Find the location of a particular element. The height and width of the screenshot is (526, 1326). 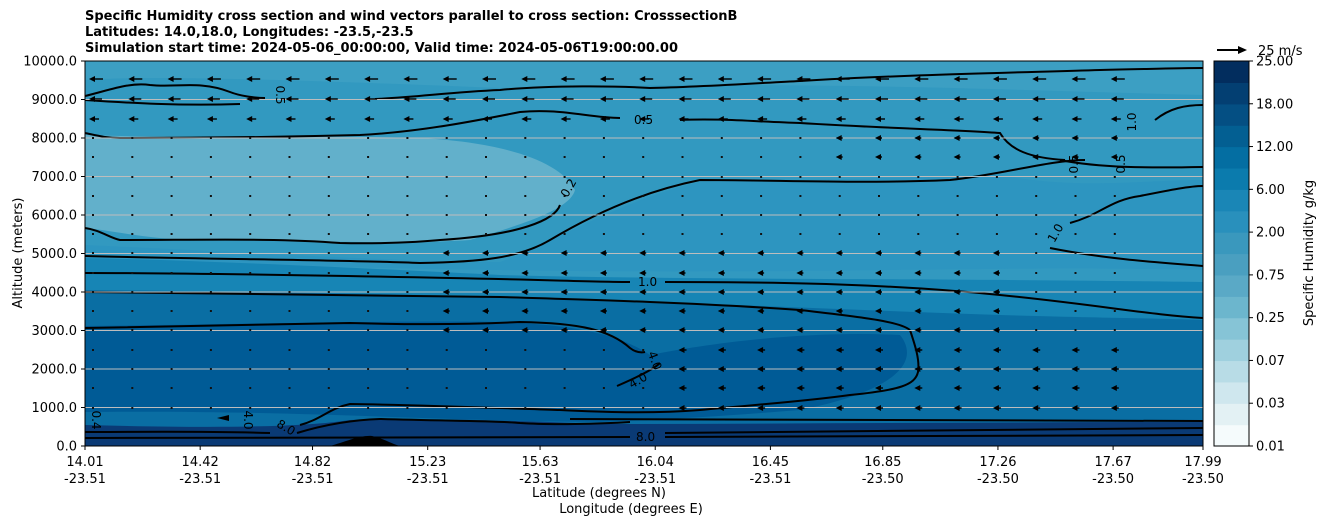

contour-8.0-d is located at coordinates (358, 437).